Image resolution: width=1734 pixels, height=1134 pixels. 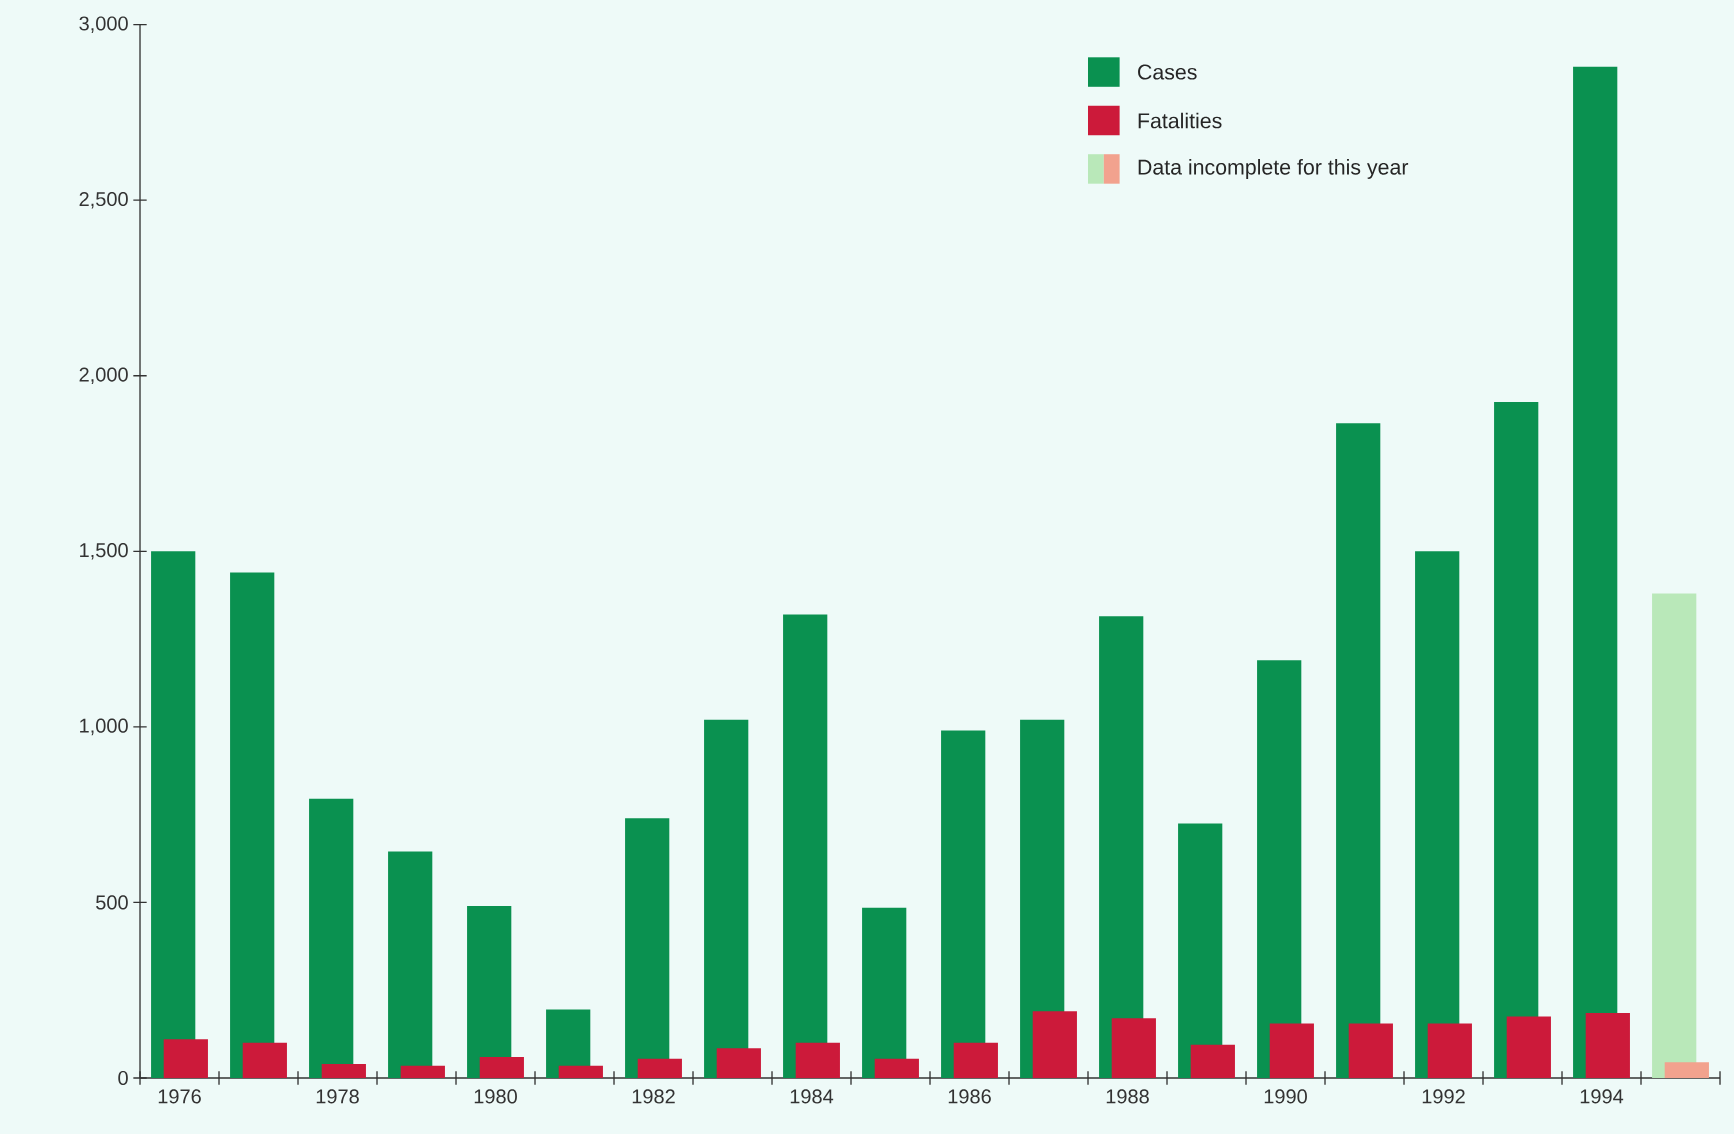 What do you see at coordinates (103, 376) in the screenshot?
I see `y-tick-label: 2,000` at bounding box center [103, 376].